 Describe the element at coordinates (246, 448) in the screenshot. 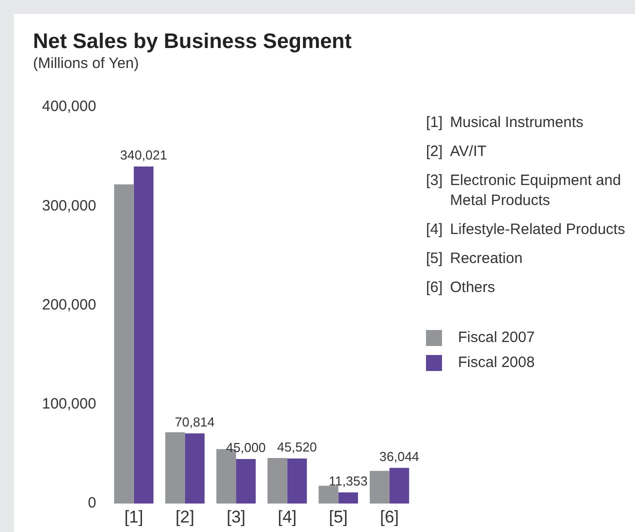

I see `data-label: 45,000` at that location.